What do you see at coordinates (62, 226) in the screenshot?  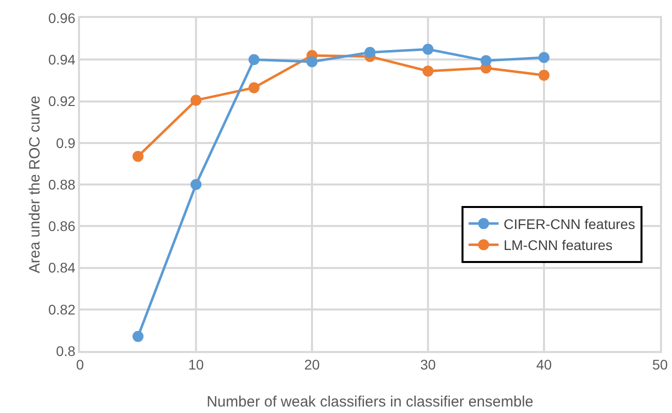 I see `y-tick-label: 0.86` at bounding box center [62, 226].